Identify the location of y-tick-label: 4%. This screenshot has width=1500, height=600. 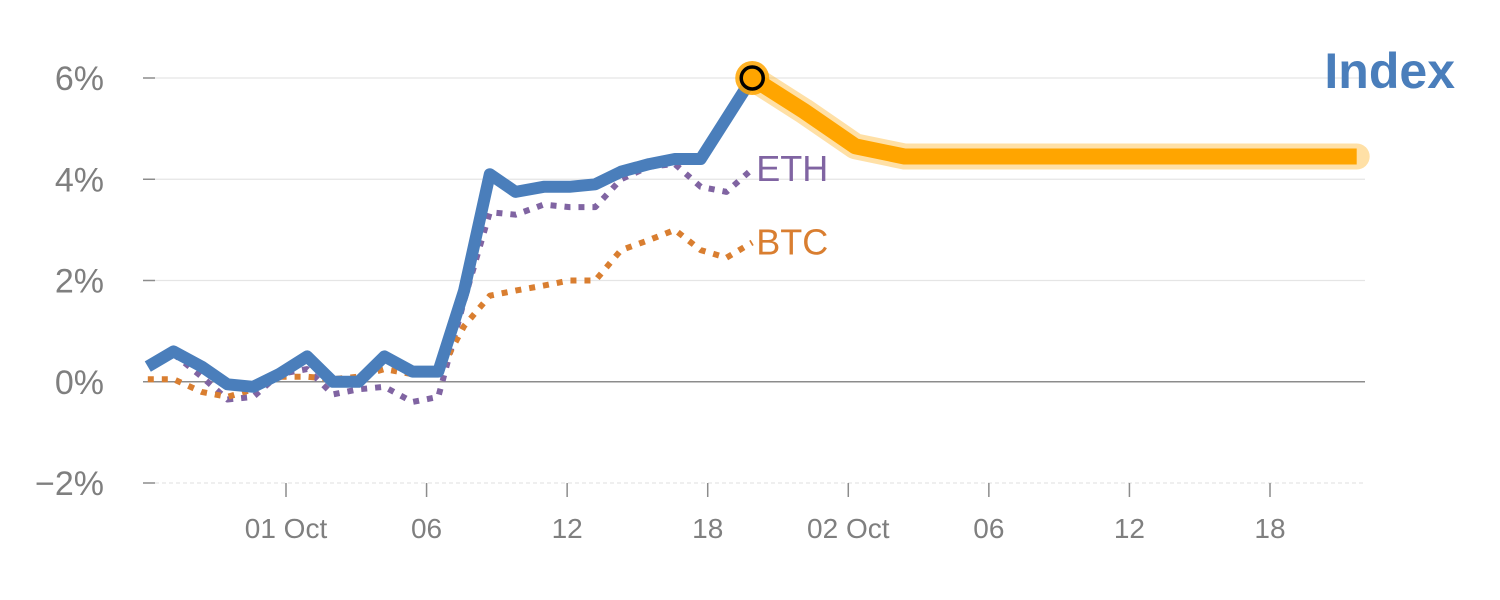
(79, 180).